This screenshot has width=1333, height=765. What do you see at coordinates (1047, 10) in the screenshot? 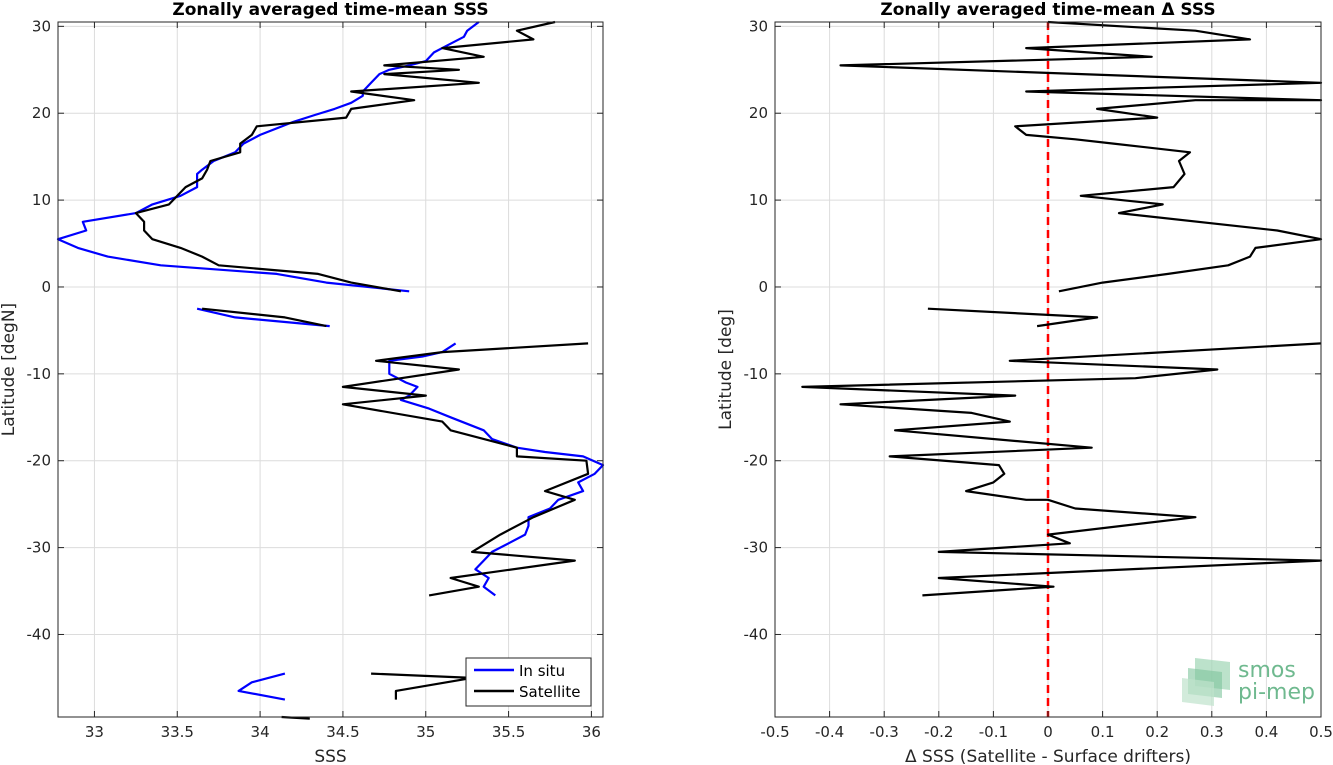
I see `delta-sss-chart-title: Zonally averaged time-mean Δ SSS` at bounding box center [1047, 10].